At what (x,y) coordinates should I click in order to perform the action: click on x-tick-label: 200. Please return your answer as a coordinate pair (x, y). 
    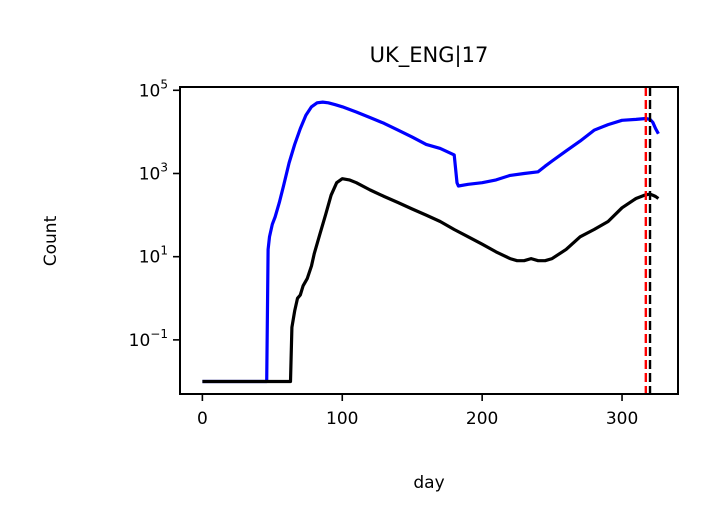
    Looking at the image, I should click on (482, 419).